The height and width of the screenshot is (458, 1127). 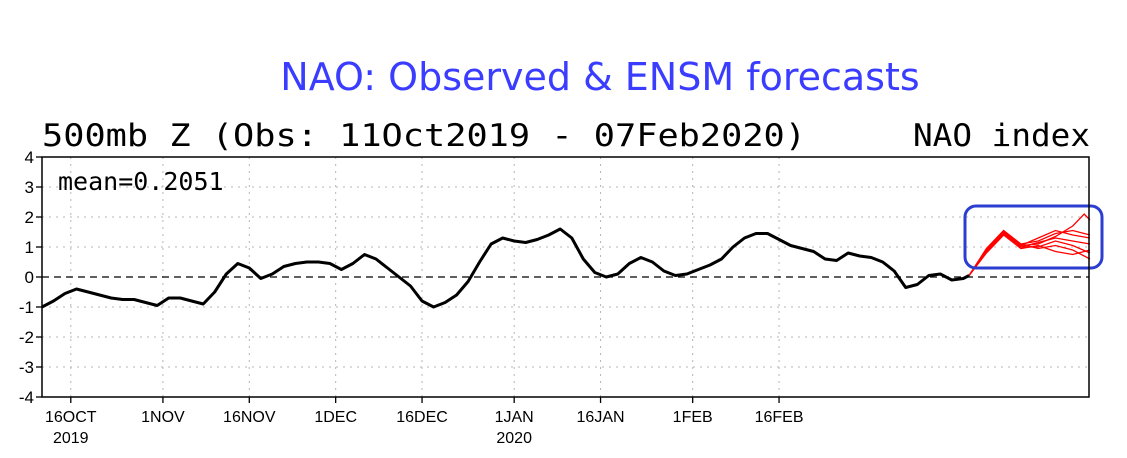 I want to click on x-tick-label: 16JAN, so click(x=601, y=417).